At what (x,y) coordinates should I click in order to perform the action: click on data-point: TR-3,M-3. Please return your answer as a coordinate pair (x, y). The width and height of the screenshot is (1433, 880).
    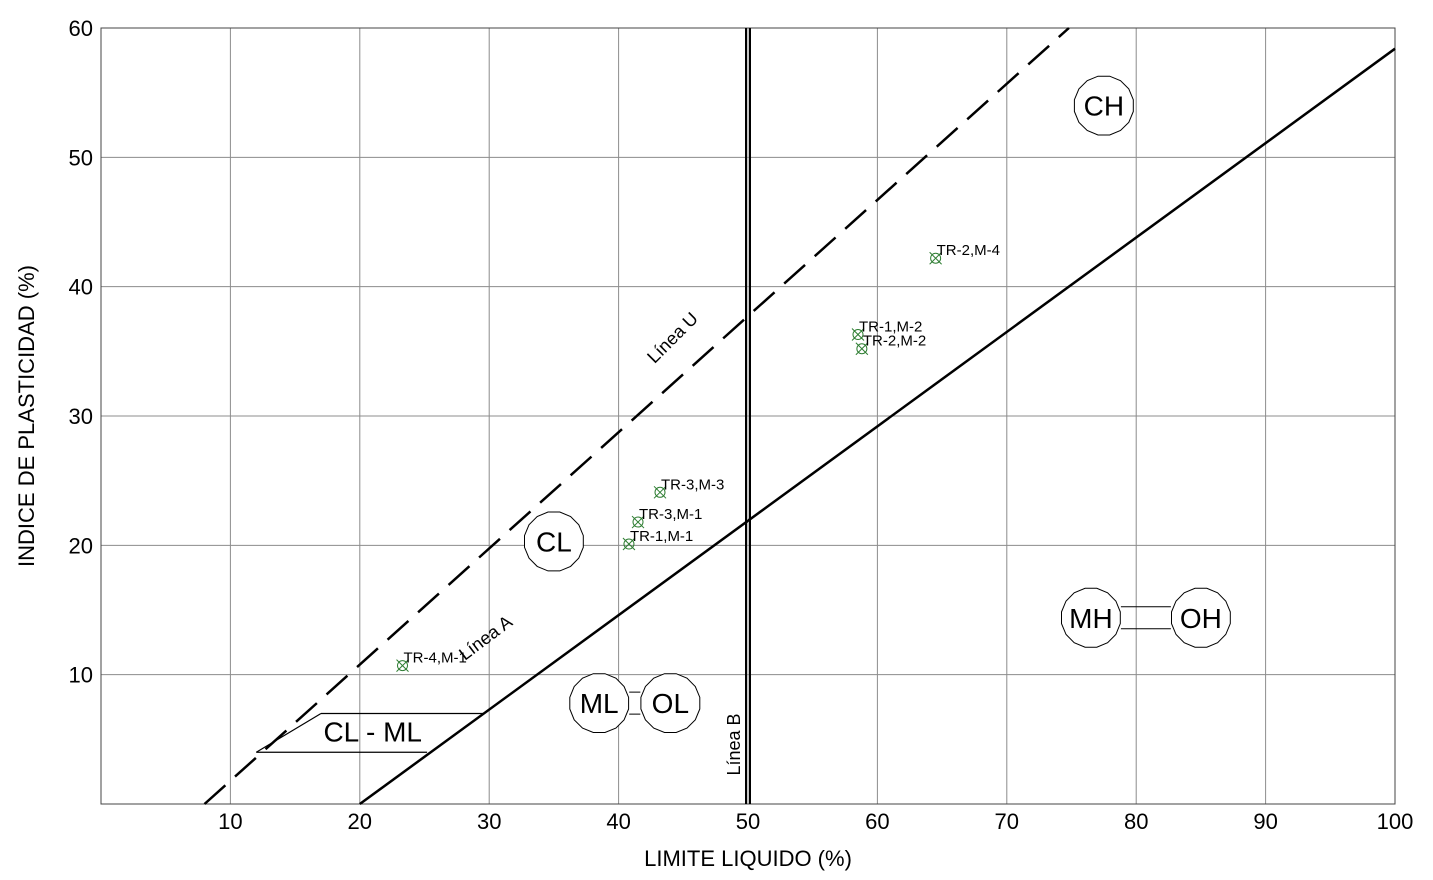
    Looking at the image, I should click on (688, 487).